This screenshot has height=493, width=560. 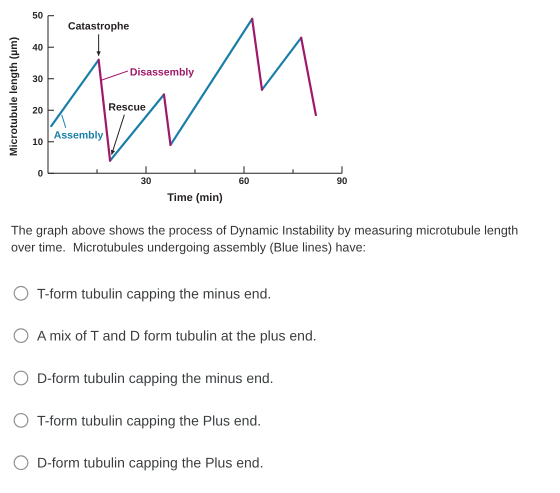 I want to click on text: T-form tubulin capping the minus end., so click(x=154, y=293).